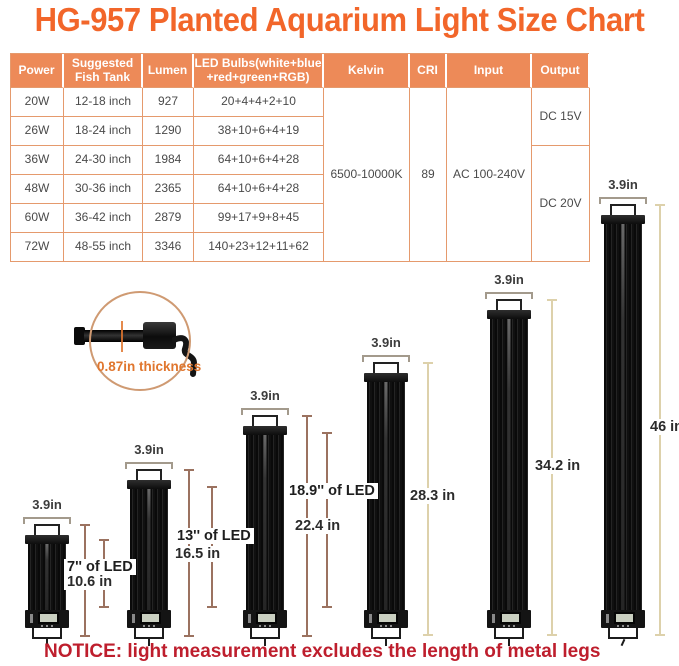 This screenshot has height=666, width=679. Describe the element at coordinates (37, 102) in the screenshot. I see `table-cell-power: 20W` at that location.